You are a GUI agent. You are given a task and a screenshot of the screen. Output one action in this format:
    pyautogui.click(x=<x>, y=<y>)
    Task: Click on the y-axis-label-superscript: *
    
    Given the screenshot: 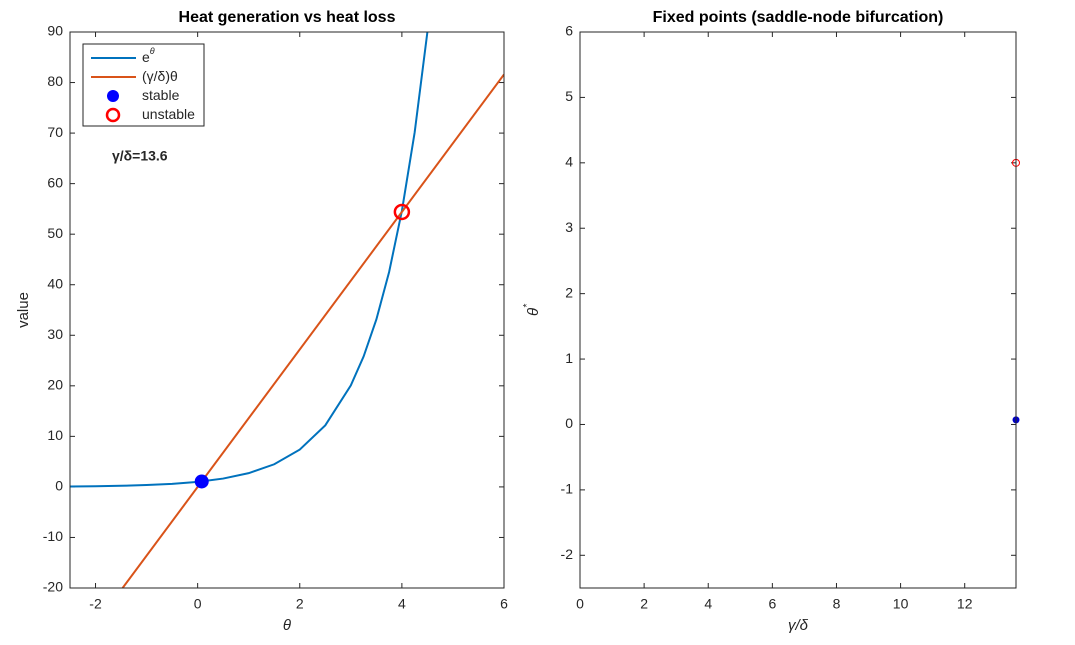 What is the action you would take?
    pyautogui.click(x=527, y=305)
    